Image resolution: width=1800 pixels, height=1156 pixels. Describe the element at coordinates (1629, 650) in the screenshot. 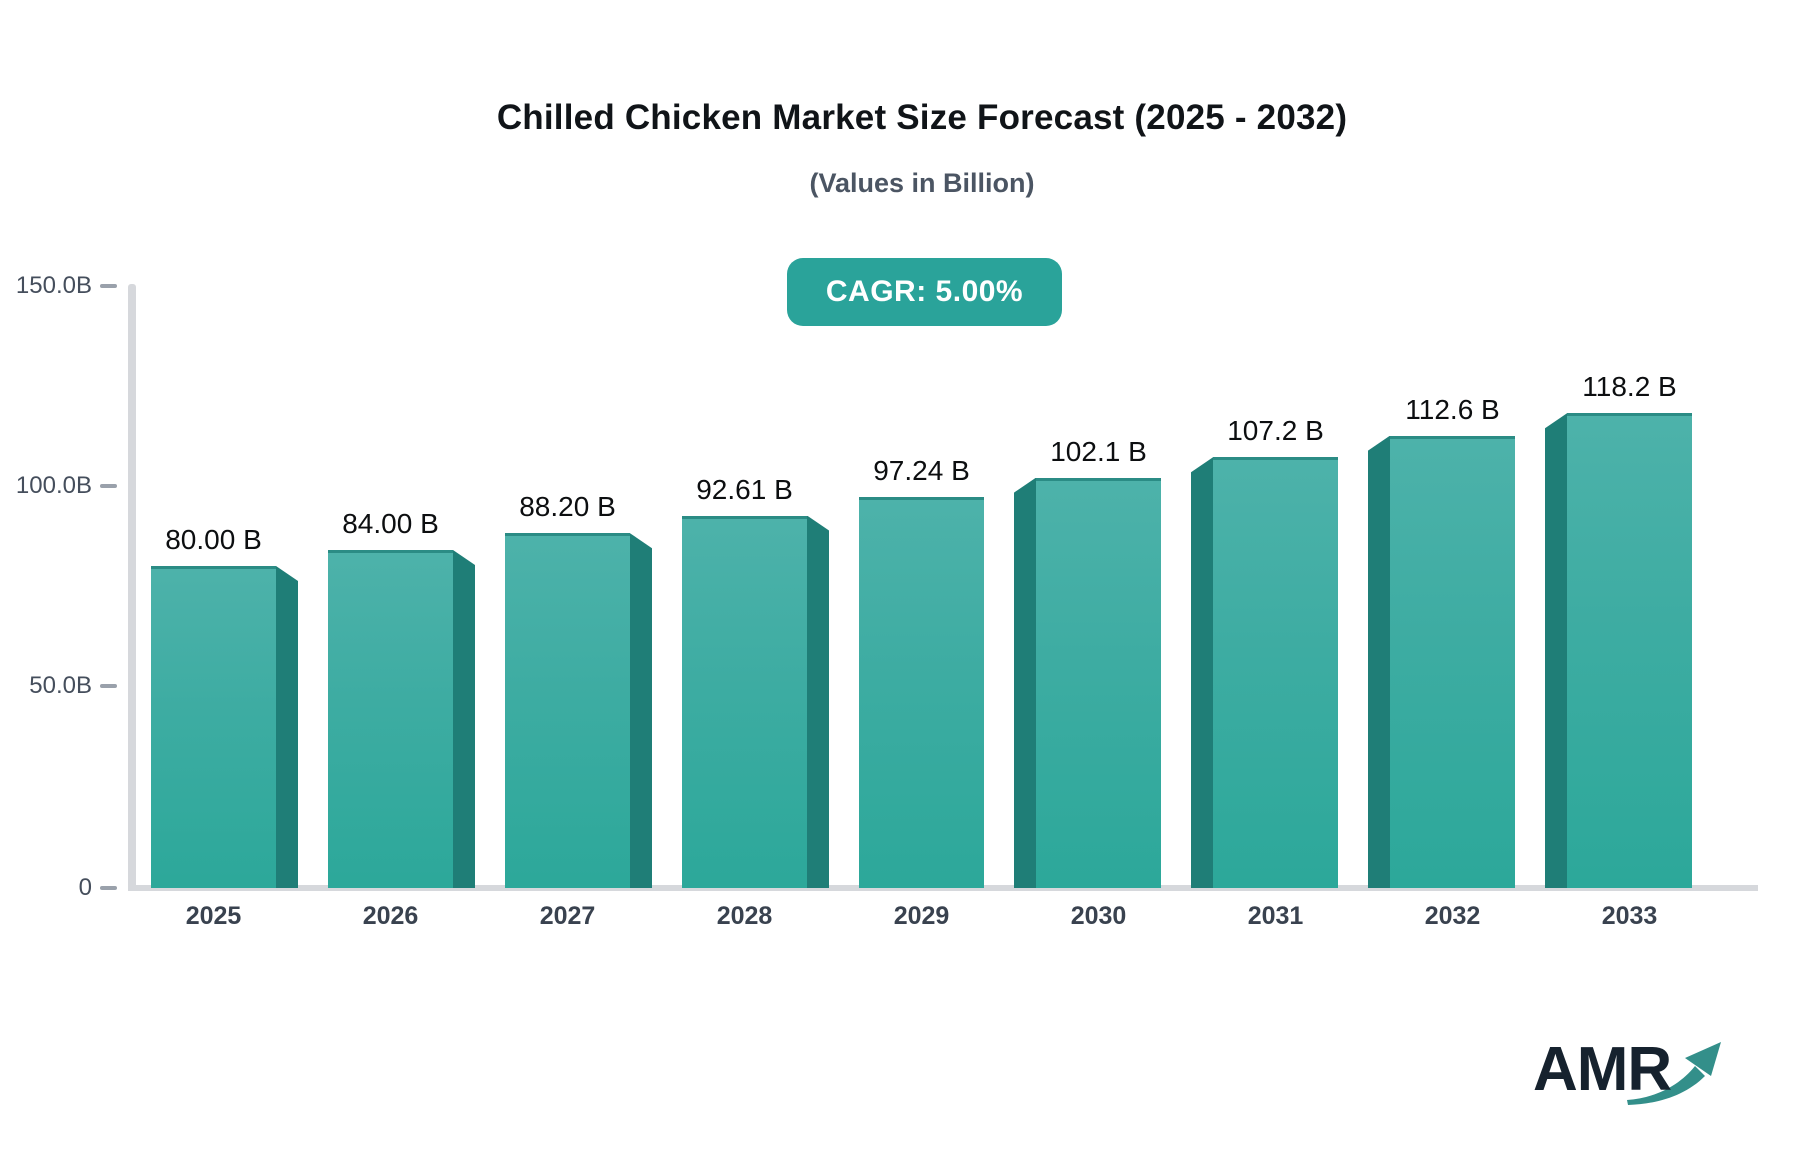

I see `bar-2033` at that location.